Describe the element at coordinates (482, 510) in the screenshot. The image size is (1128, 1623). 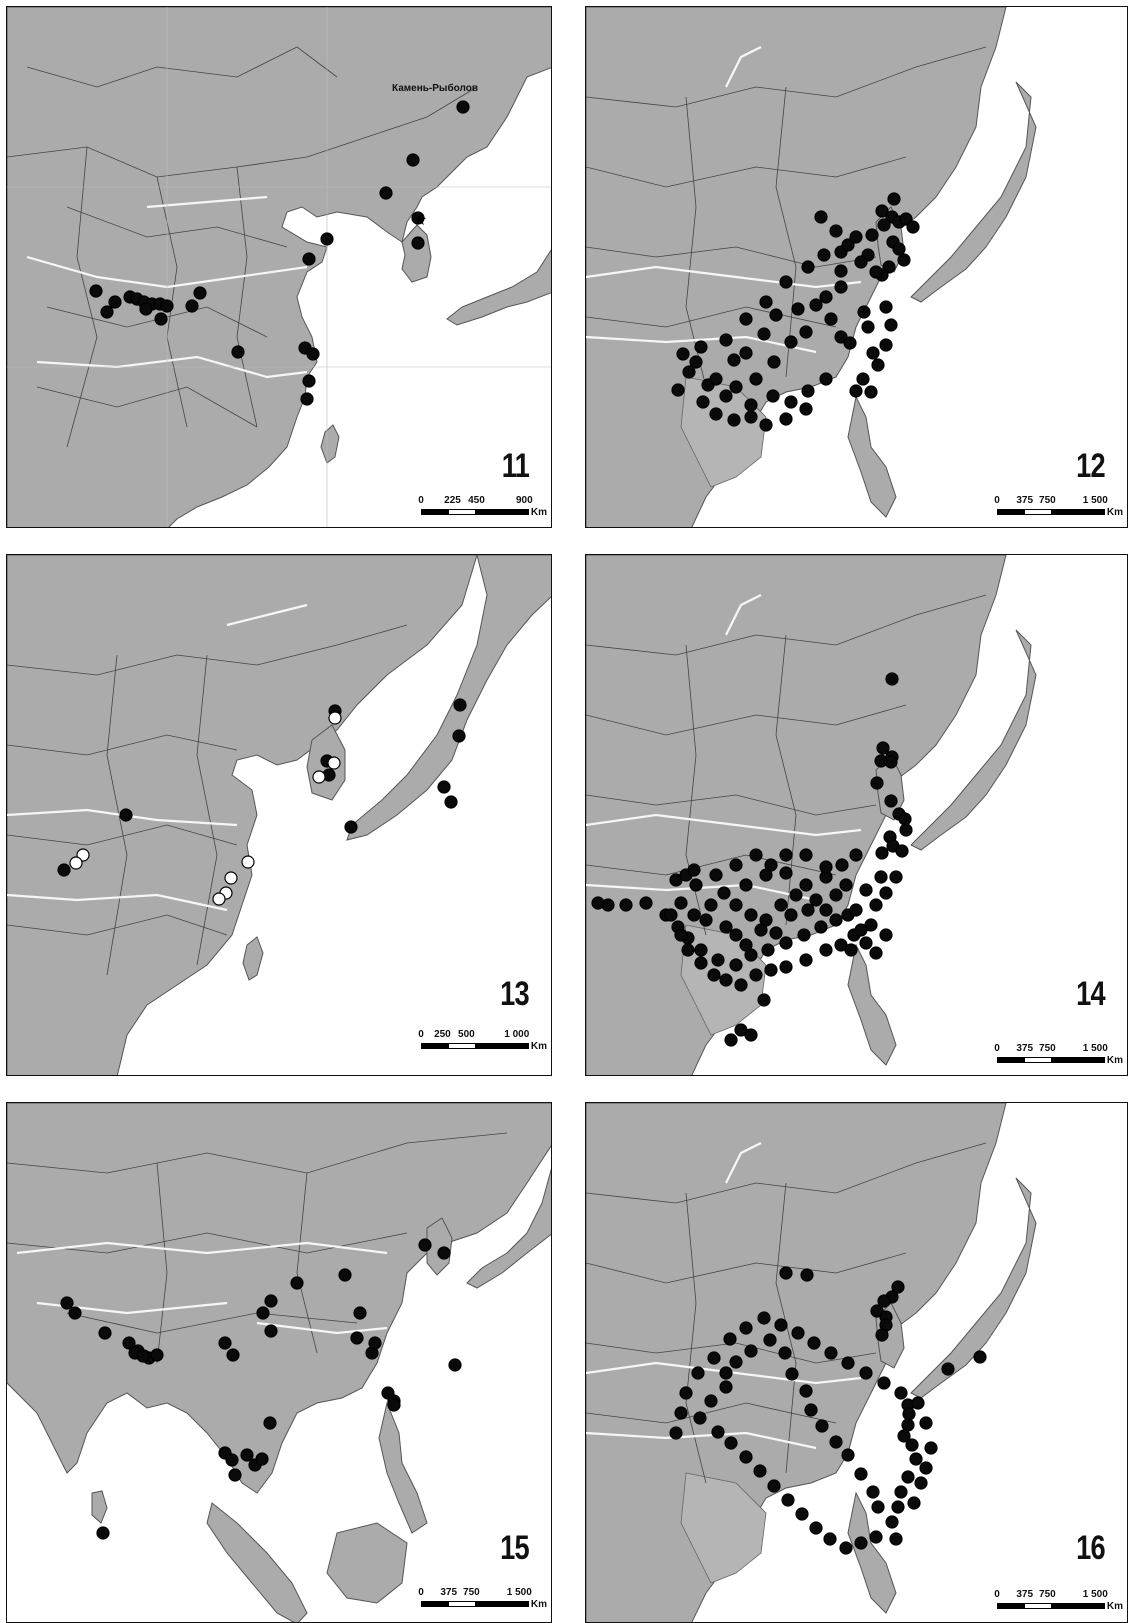
I see `scale-bar: 0 225 450 900 Km` at that location.